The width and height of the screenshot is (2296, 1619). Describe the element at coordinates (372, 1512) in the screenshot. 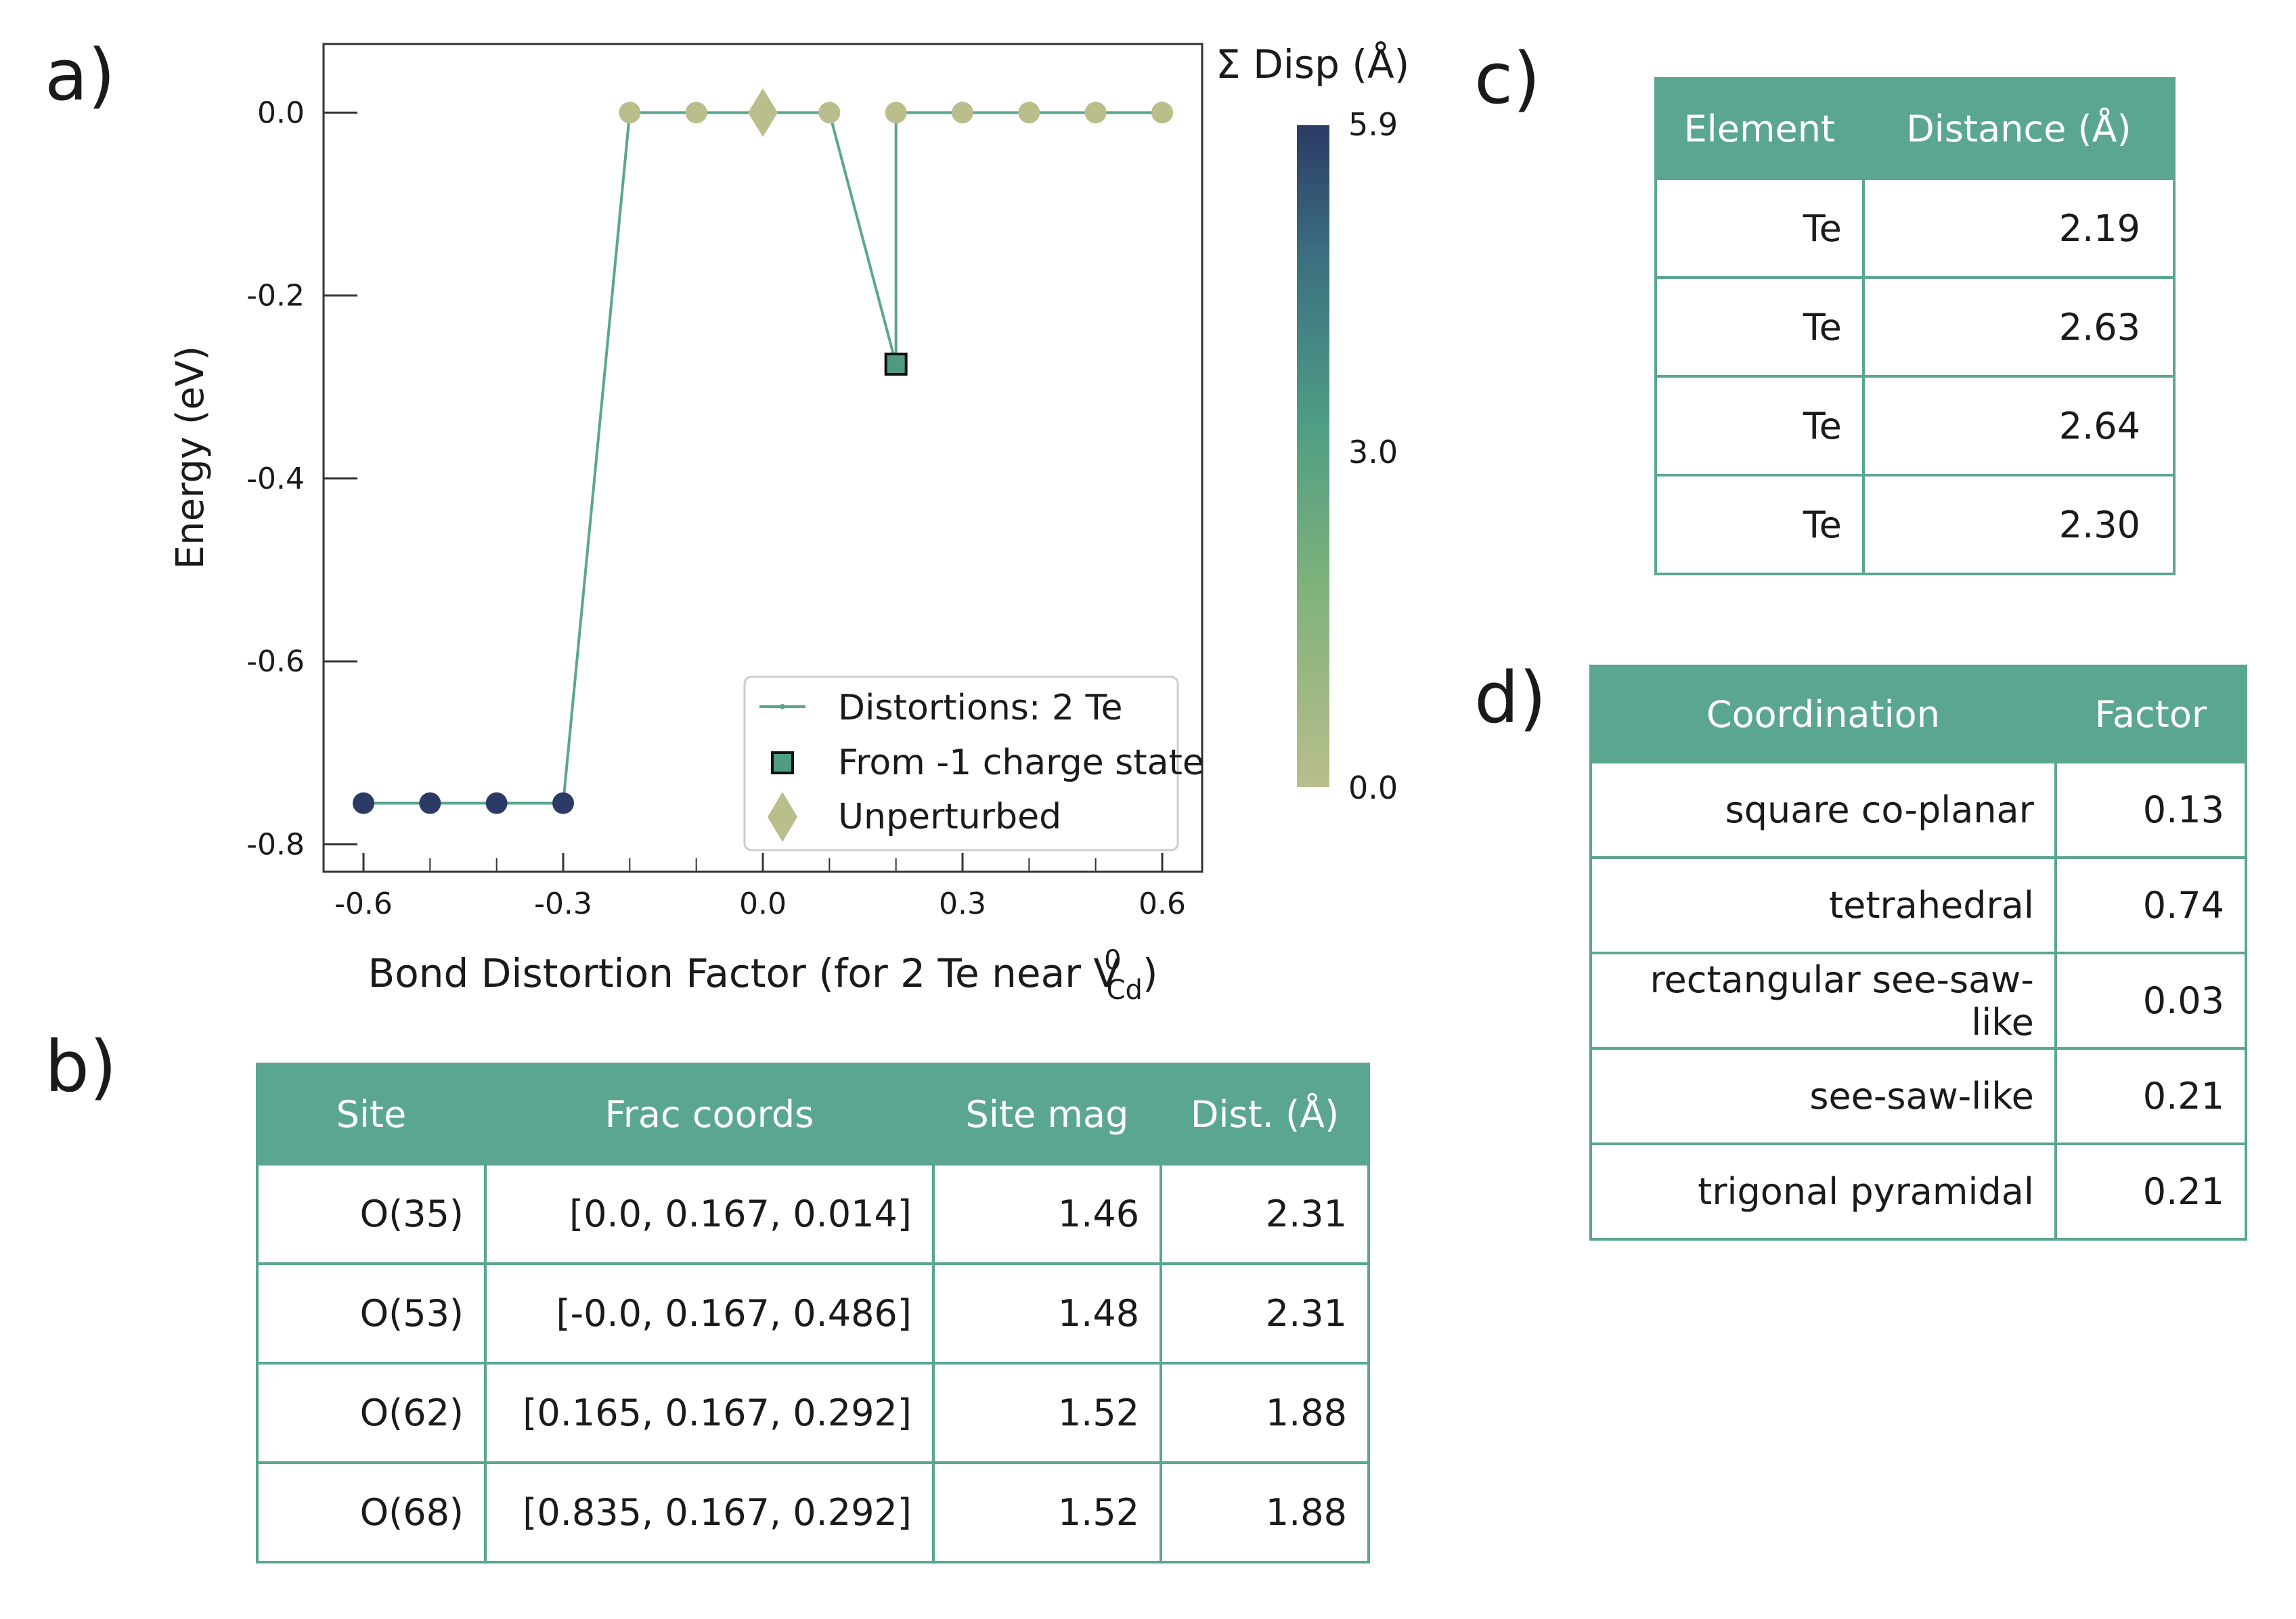

I see `cell-site: O(68)` at that location.